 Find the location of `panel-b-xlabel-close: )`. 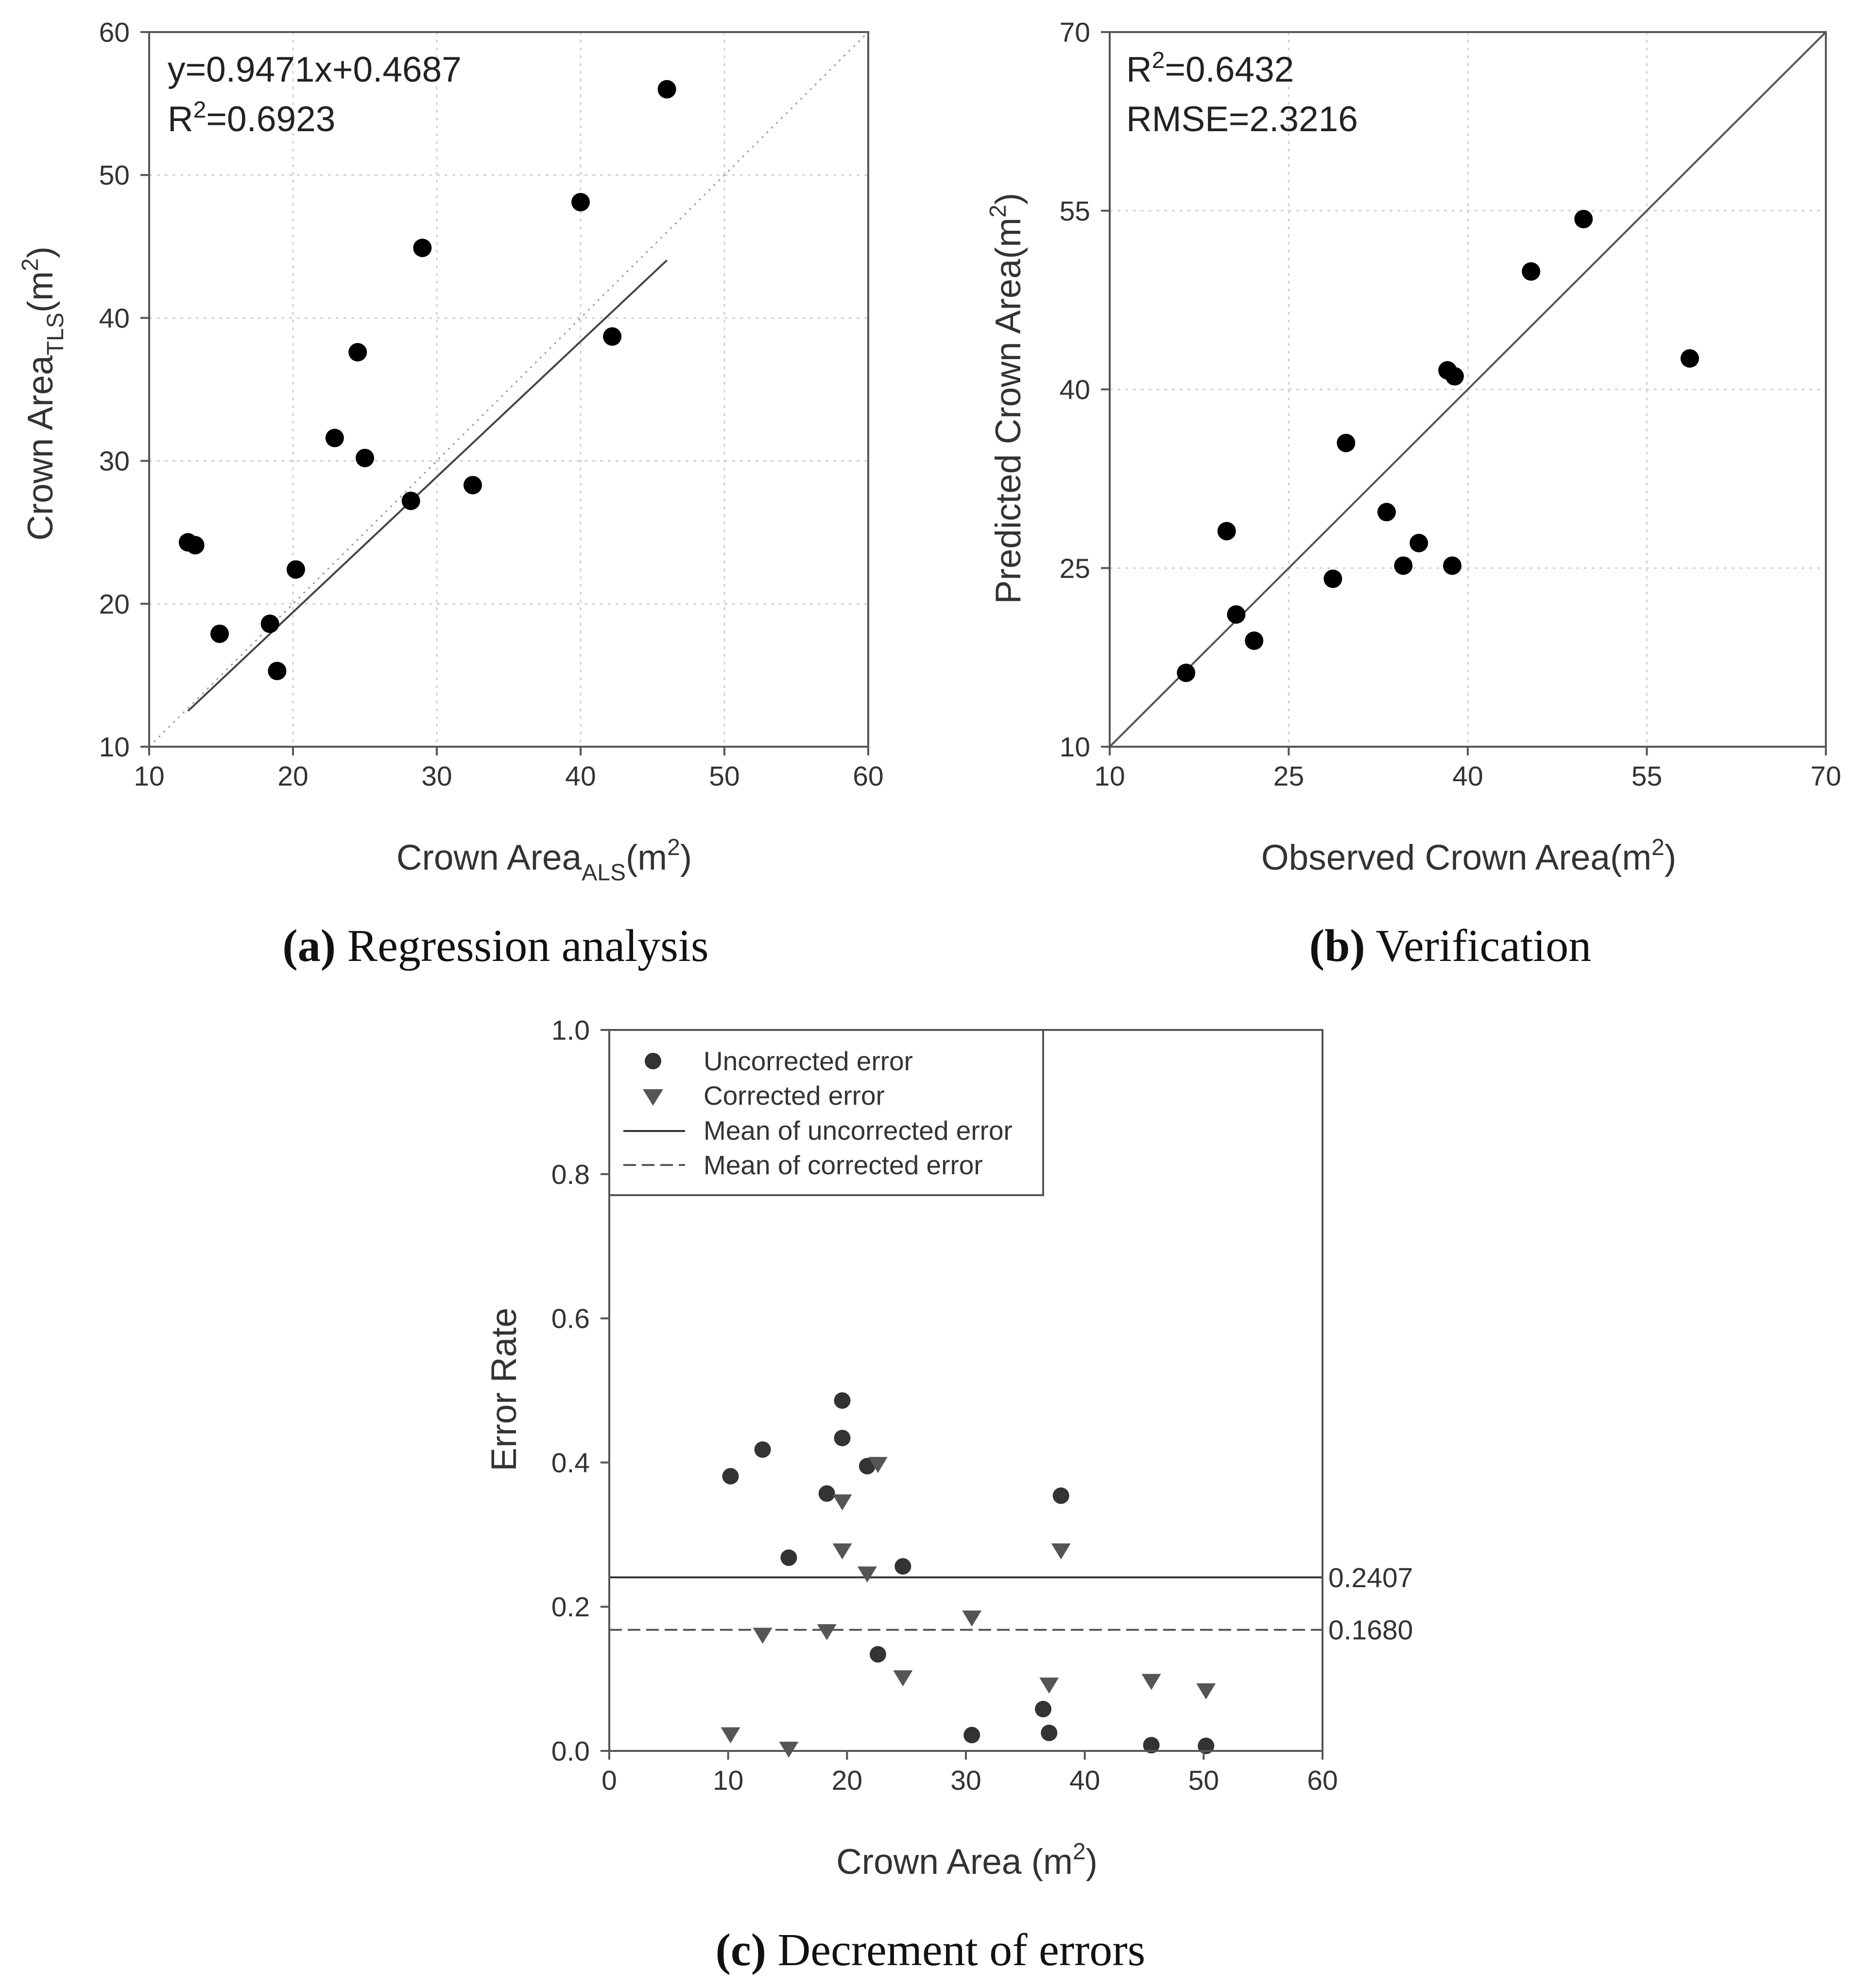

panel-b-xlabel-close: ) is located at coordinates (1670, 858).